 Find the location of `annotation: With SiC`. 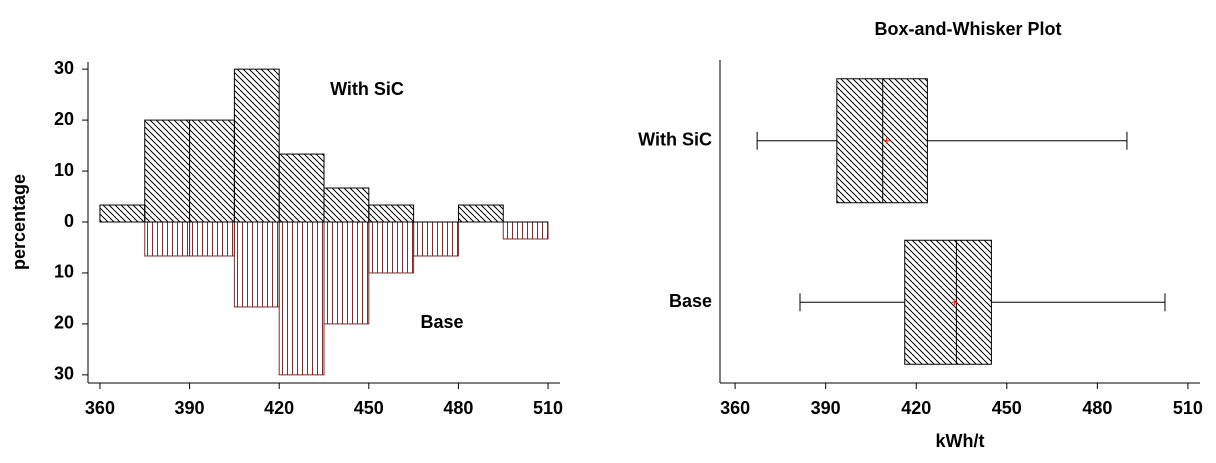

annotation: With SiC is located at coordinates (367, 89).